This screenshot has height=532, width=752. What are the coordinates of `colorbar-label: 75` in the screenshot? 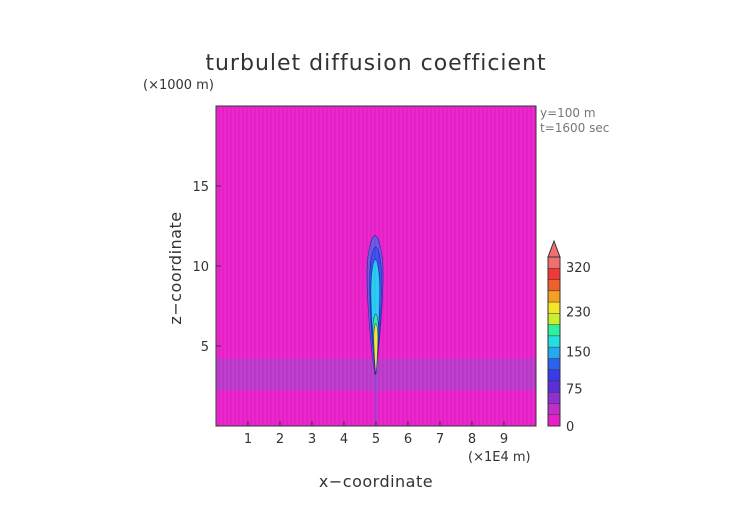 It's located at (574, 390).